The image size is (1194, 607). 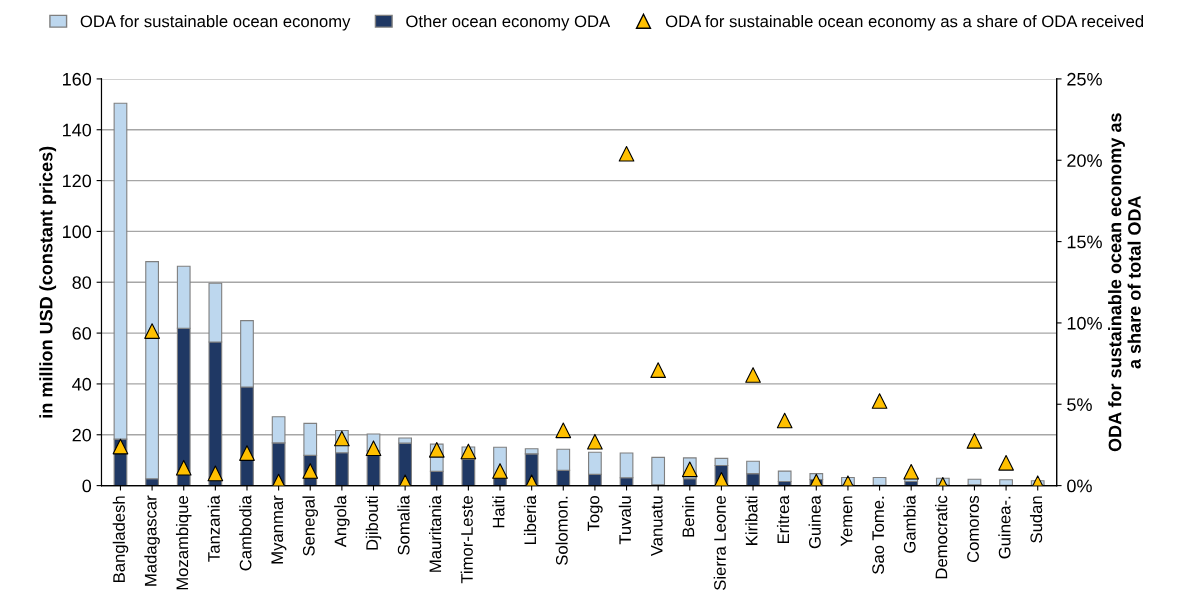 I want to click on x-tick-label: Benin, so click(x=688, y=516).